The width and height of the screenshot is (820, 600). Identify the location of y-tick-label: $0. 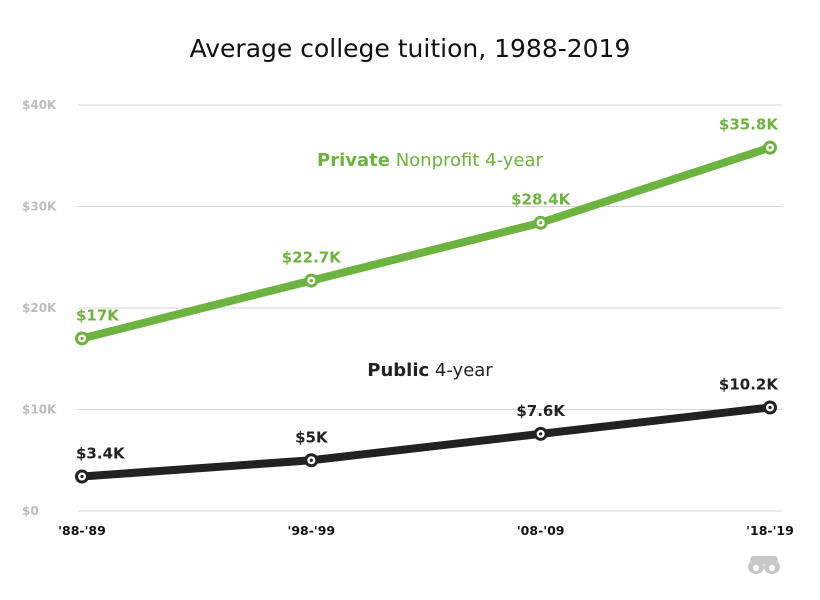
(30, 511).